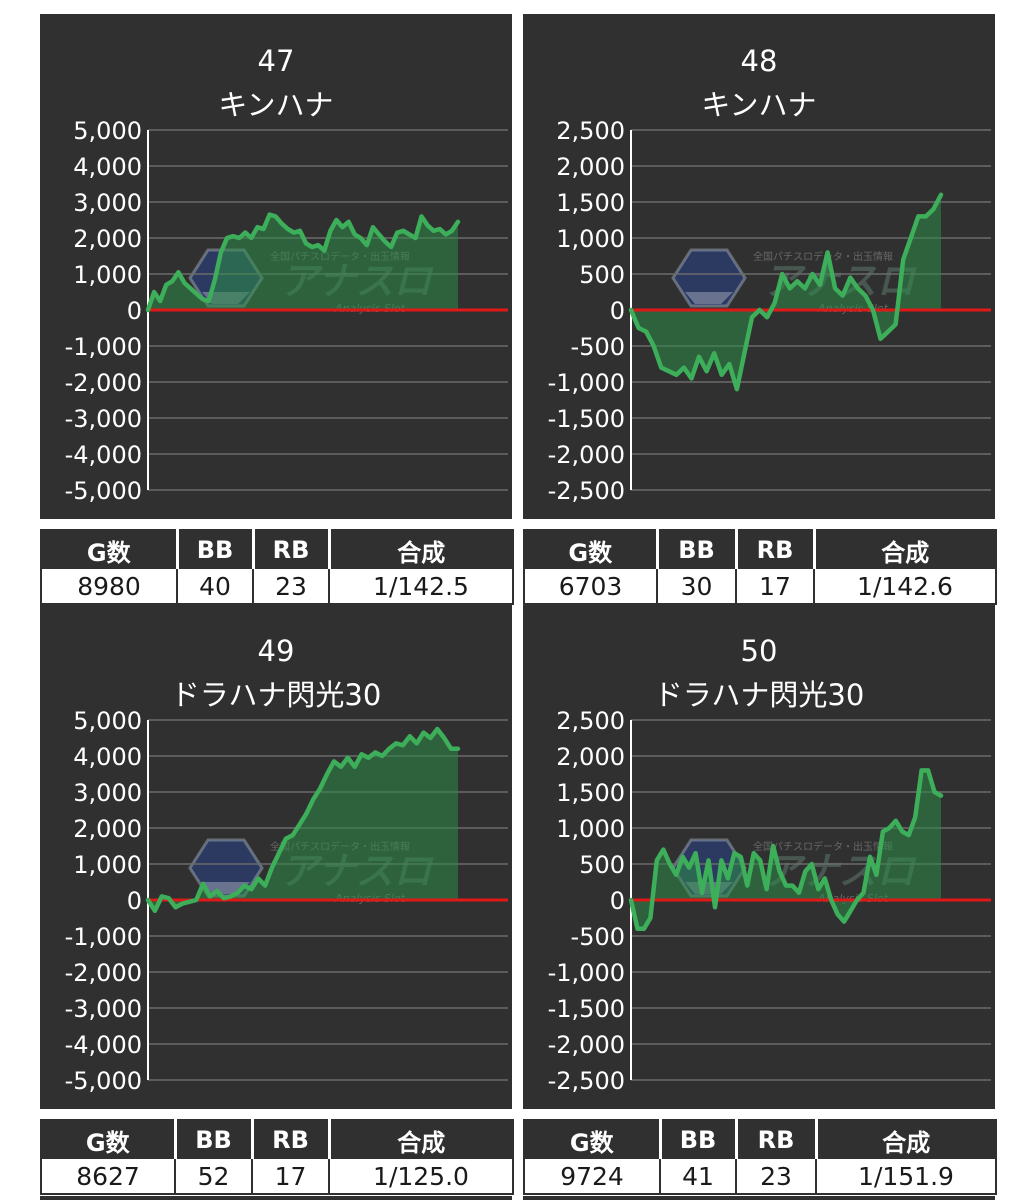  Describe the element at coordinates (276, 61) in the screenshot. I see `slot-number: 47` at that location.